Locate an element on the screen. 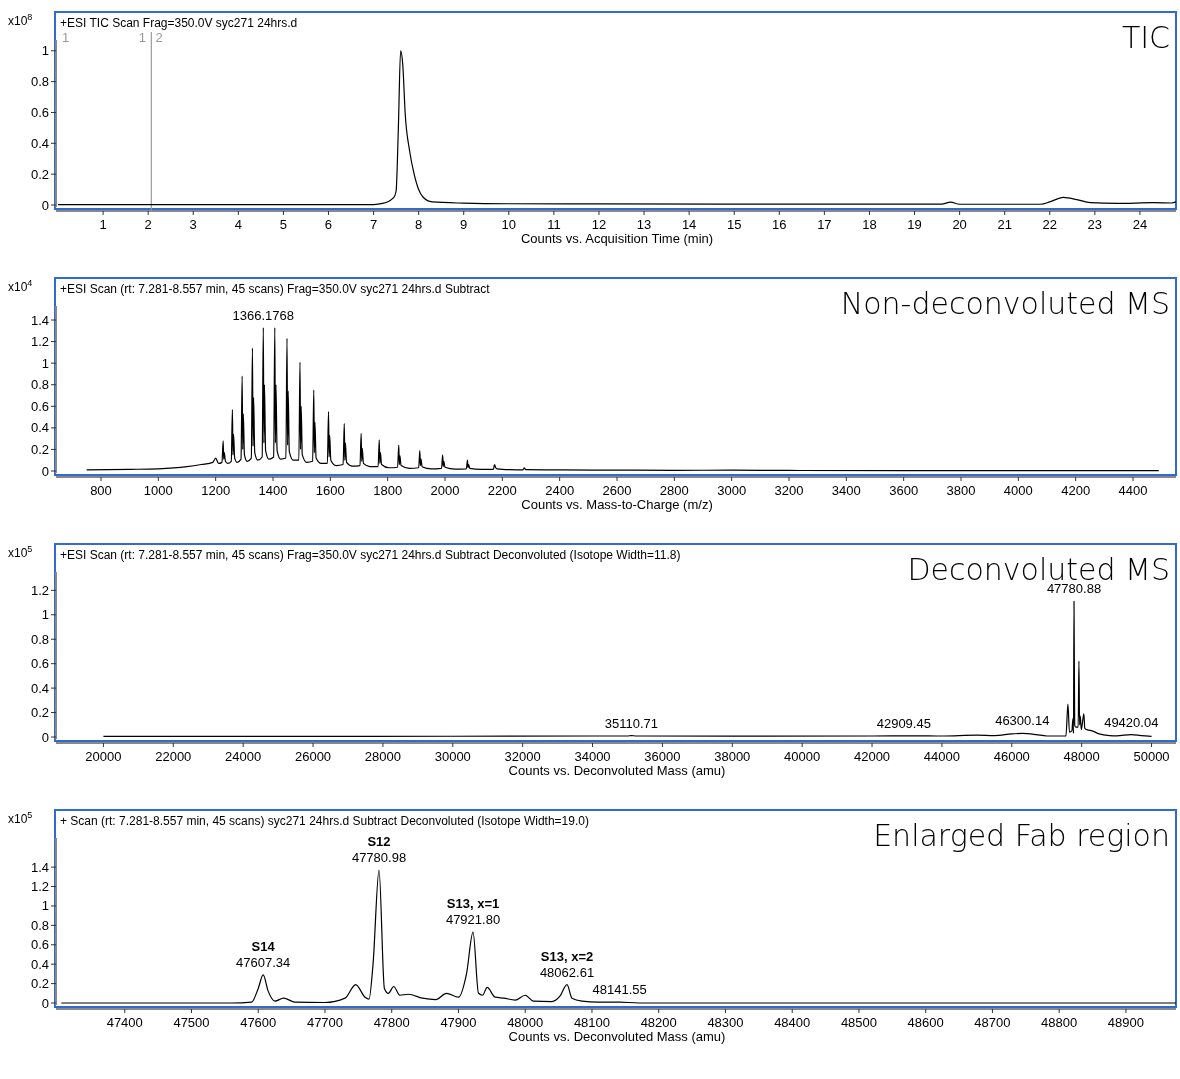 Image resolution: width=1180 pixels, height=1079 pixels. x-tick-label: 32000 is located at coordinates (522, 756).